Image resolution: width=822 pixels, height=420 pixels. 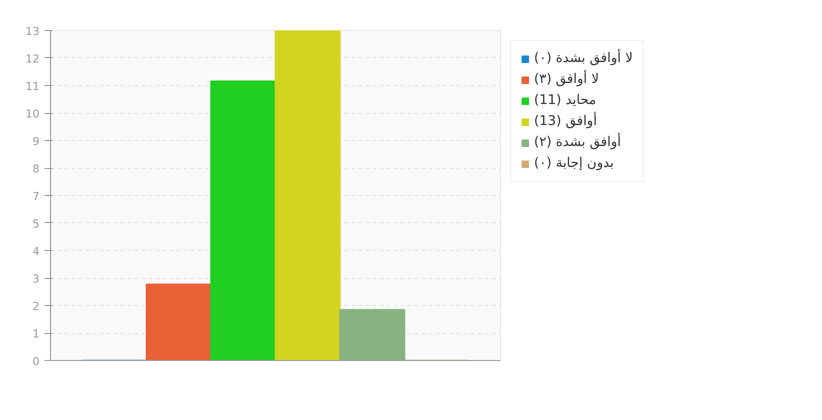 I want to click on legend-label: لا أوافق (٣), so click(x=566, y=79).